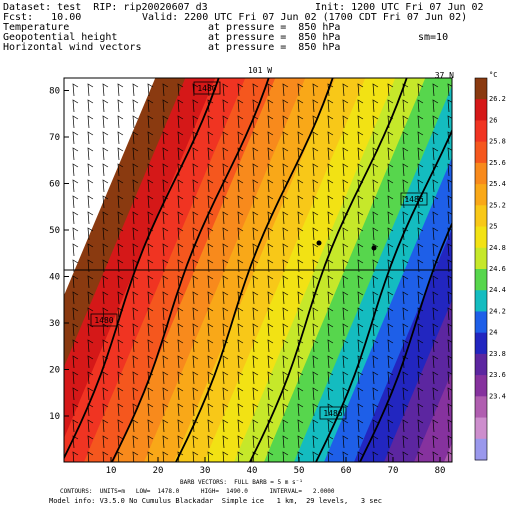  Describe the element at coordinates (72, 47) in the screenshot. I see `field-wind-label: Horizontal wind vectors` at that location.